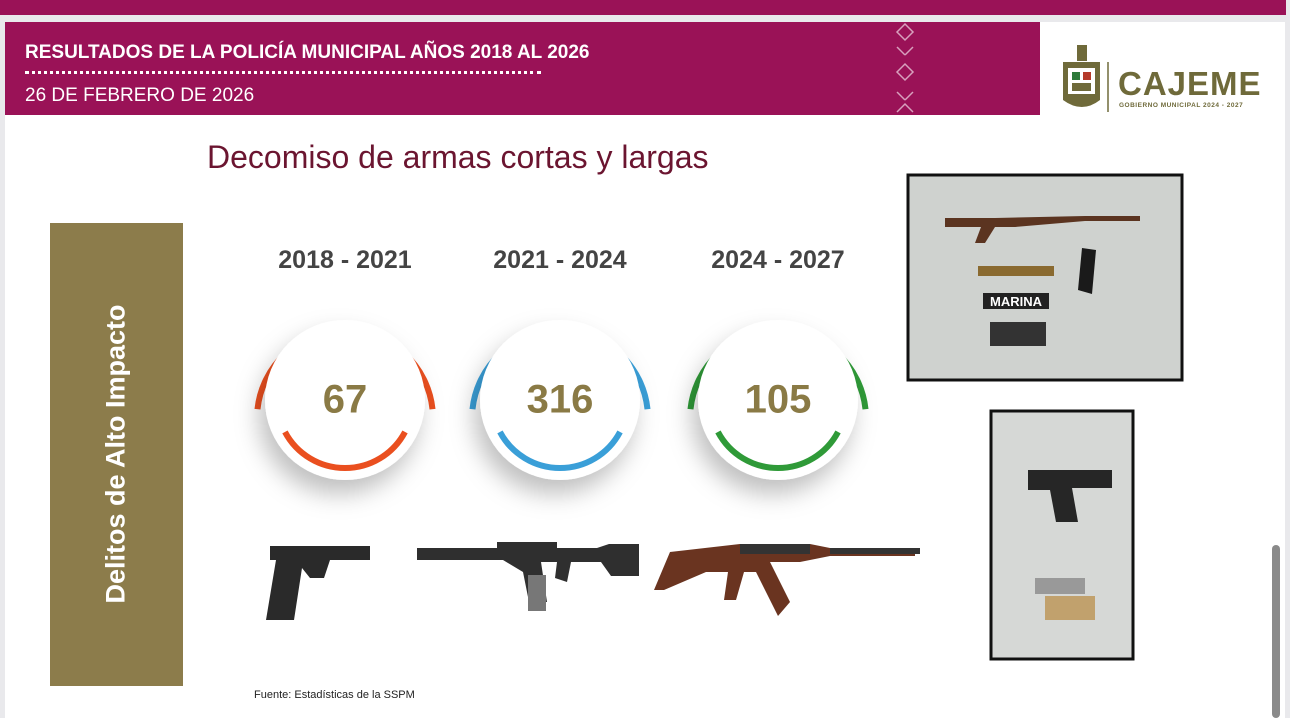  I want to click on period-label: 2018 - 2021, so click(345, 260).